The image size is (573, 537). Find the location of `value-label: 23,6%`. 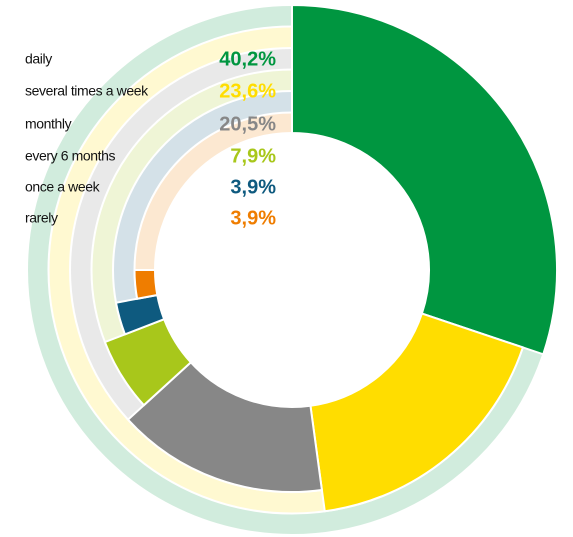

value-label: 23,6% is located at coordinates (247, 91).